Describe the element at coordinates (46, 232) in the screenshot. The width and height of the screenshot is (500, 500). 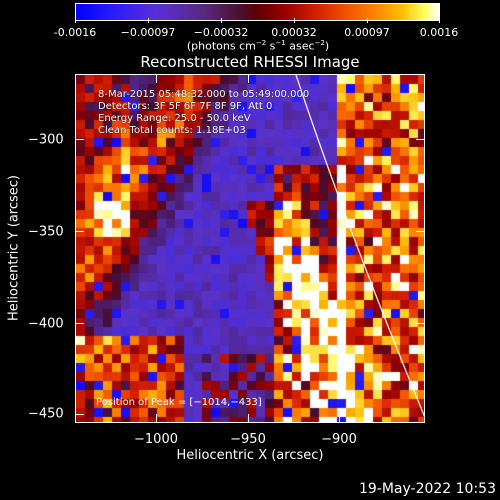
I see `y-tick-label: −350` at that location.